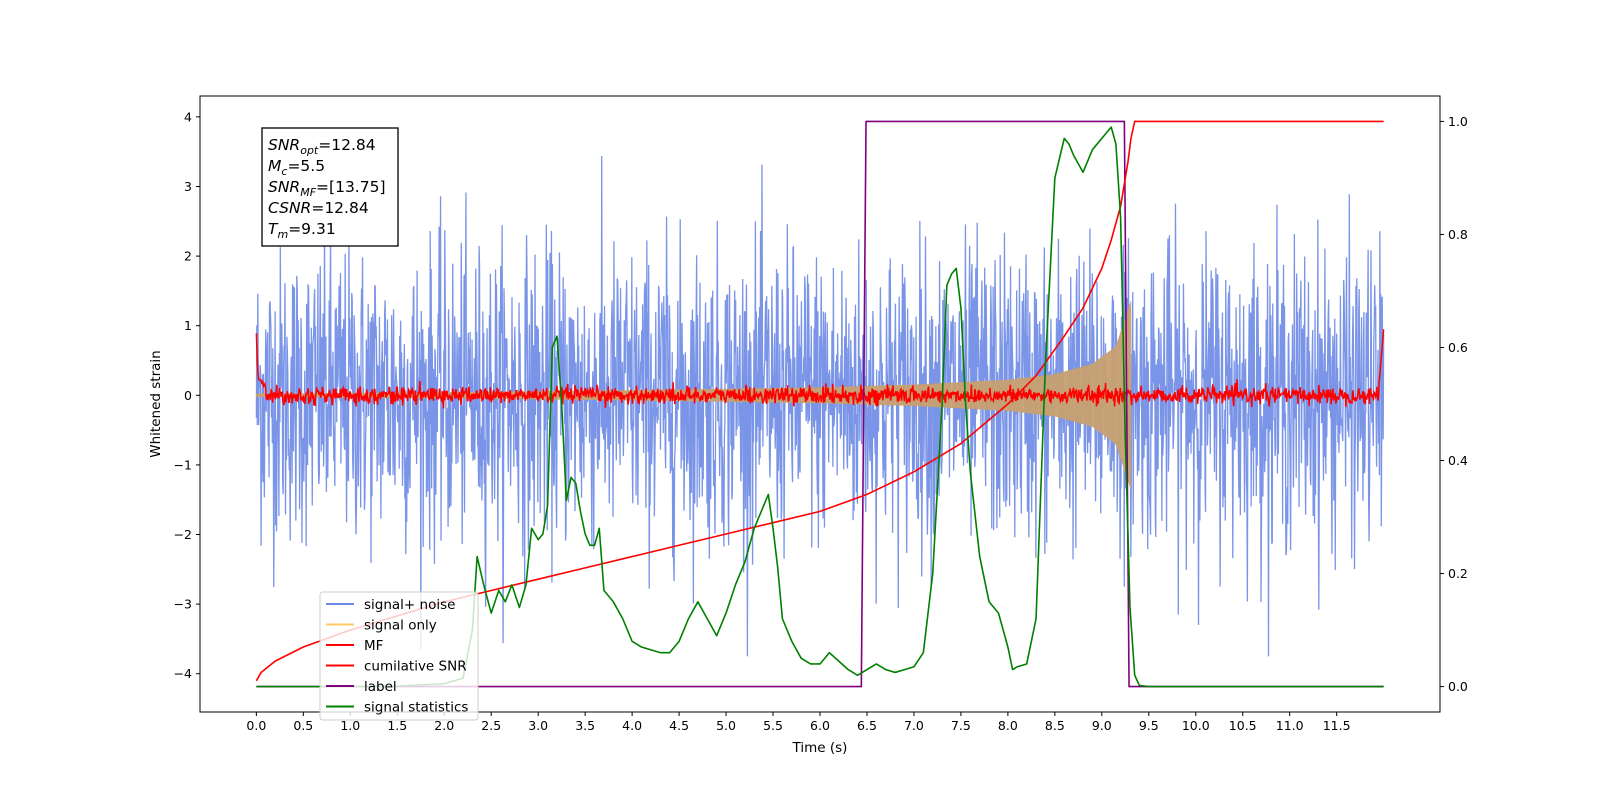  What do you see at coordinates (188, 395) in the screenshot?
I see `y-tick-label: 0` at bounding box center [188, 395].